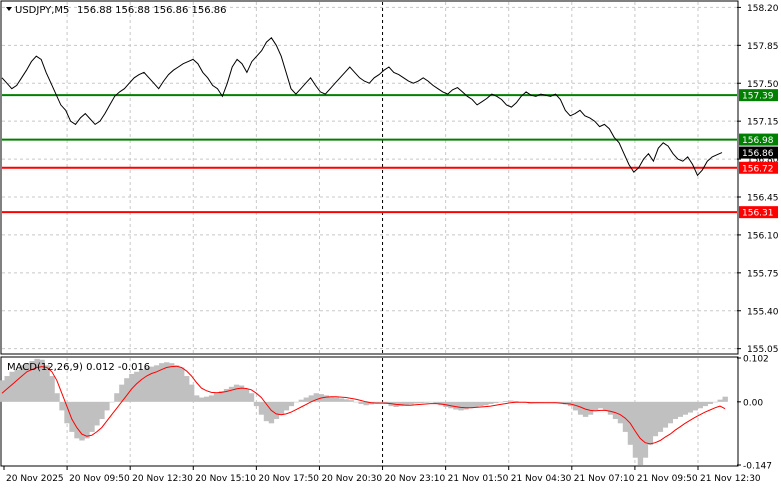  Describe the element at coordinates (730, 479) in the screenshot. I see `time-tick-label: 21 Nov 12:30` at that location.